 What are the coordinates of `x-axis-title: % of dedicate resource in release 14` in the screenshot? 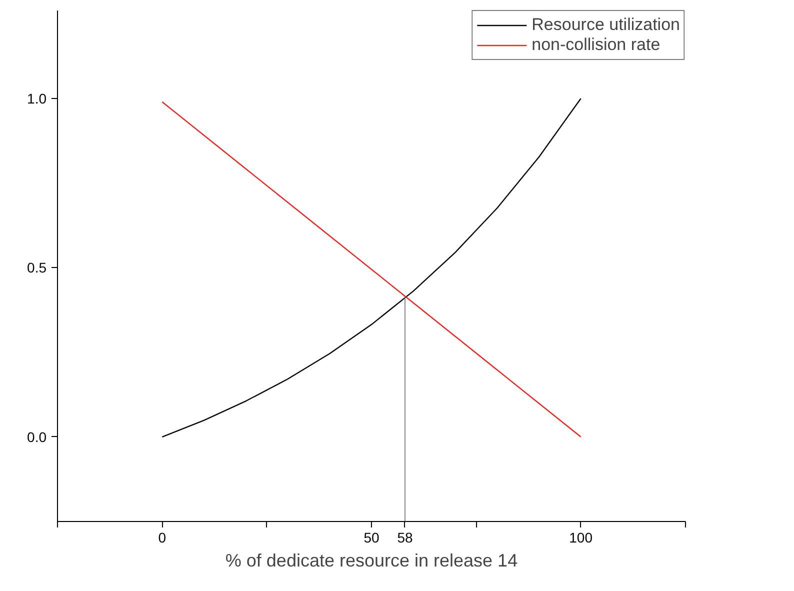 It's located at (371, 560).